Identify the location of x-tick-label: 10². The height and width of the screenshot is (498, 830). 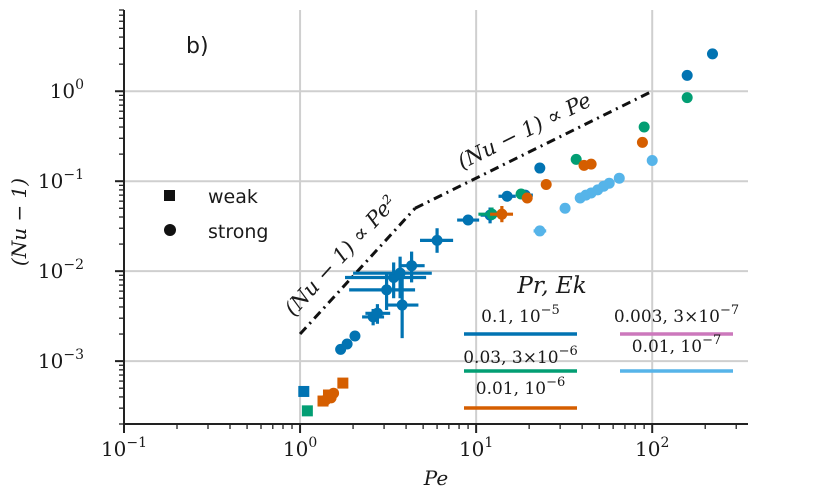
(652, 448).